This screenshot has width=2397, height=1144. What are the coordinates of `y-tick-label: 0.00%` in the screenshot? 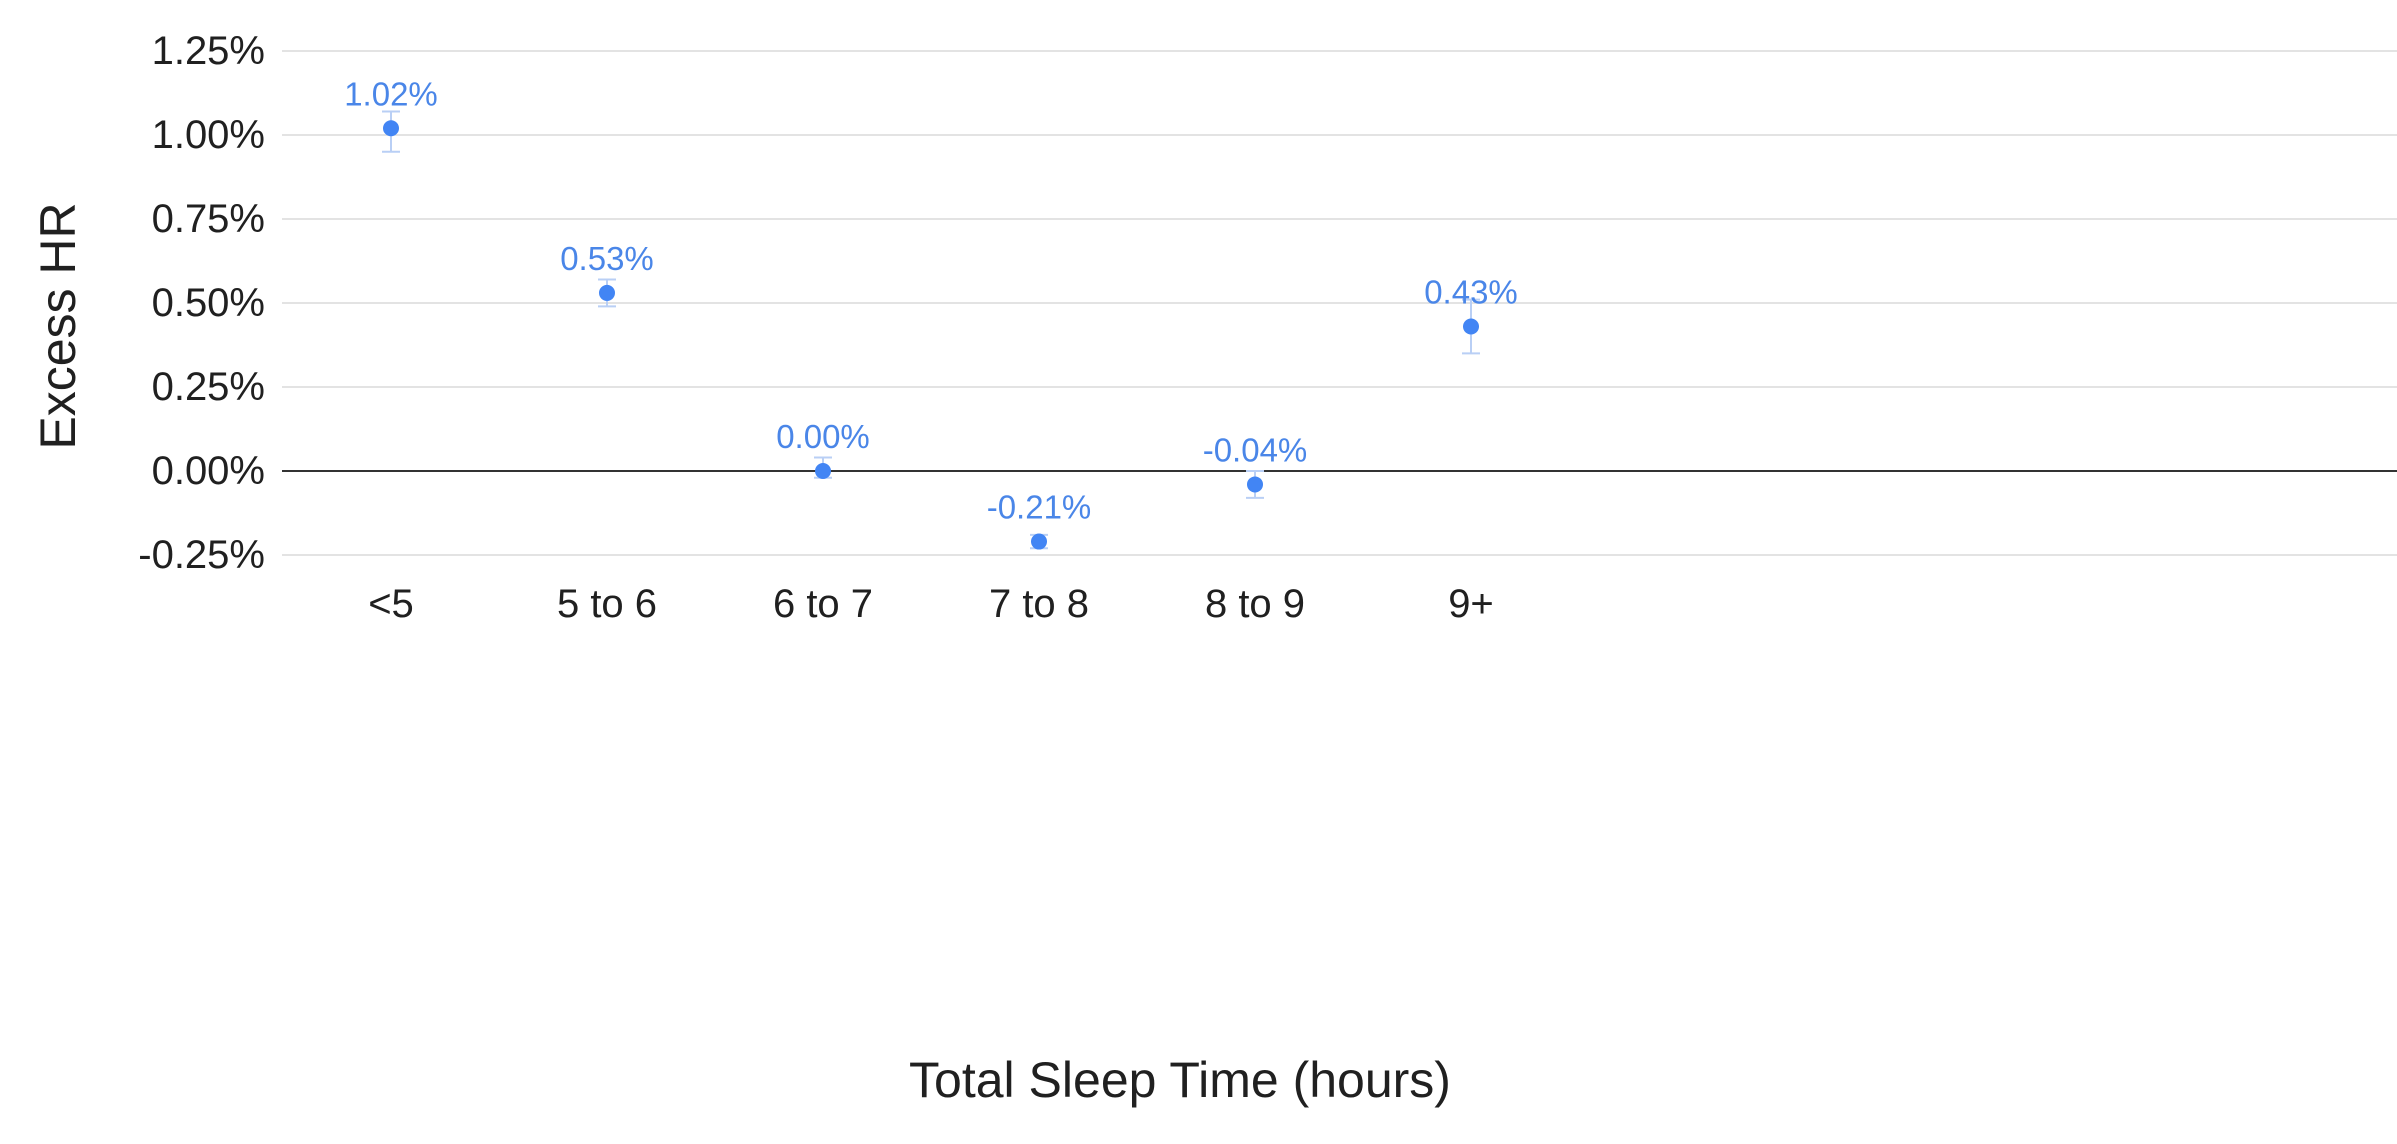 It's located at (208, 471).